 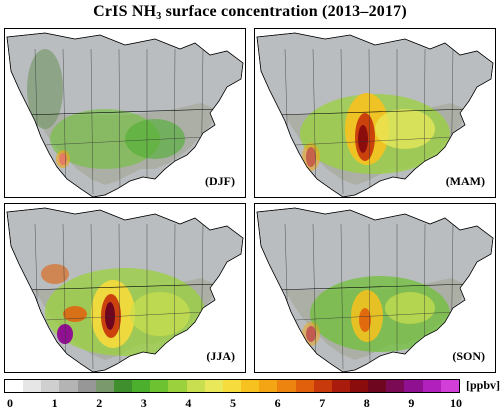 I want to click on colorbar-tick-label: 7, so click(x=322, y=403).